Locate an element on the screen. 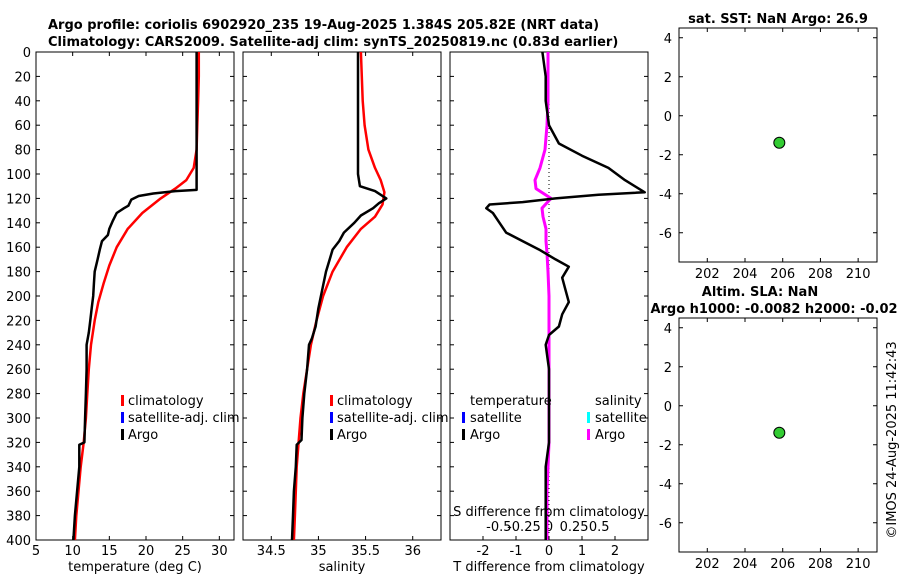 The height and width of the screenshot is (580, 900). x-tick-label: 35 is located at coordinates (318, 551).